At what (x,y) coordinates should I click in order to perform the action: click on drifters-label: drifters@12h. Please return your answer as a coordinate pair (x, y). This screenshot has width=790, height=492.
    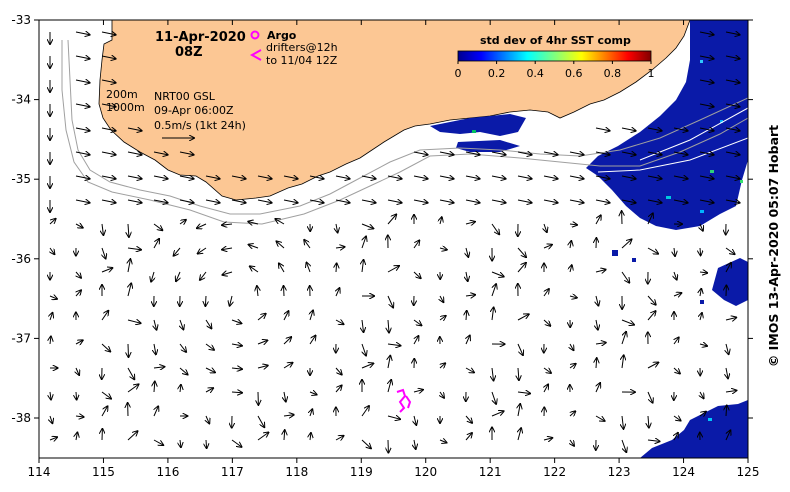
    Looking at the image, I should click on (302, 47).